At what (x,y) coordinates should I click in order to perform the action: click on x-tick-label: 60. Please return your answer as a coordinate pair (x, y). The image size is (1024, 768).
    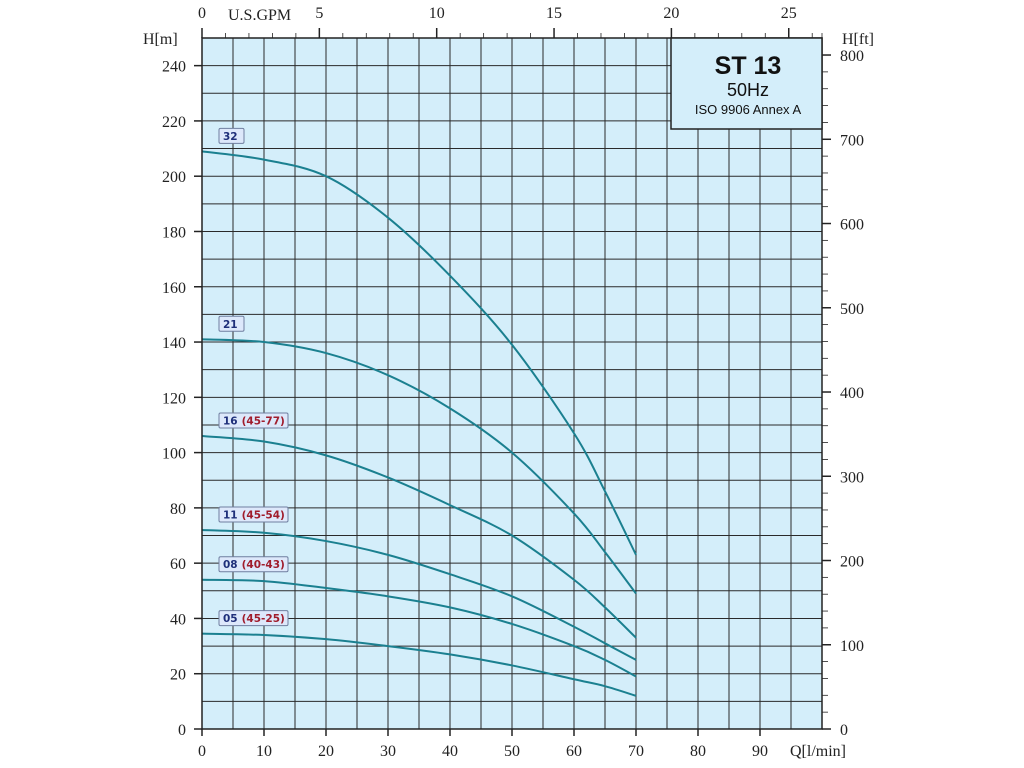
    Looking at the image, I should click on (574, 751).